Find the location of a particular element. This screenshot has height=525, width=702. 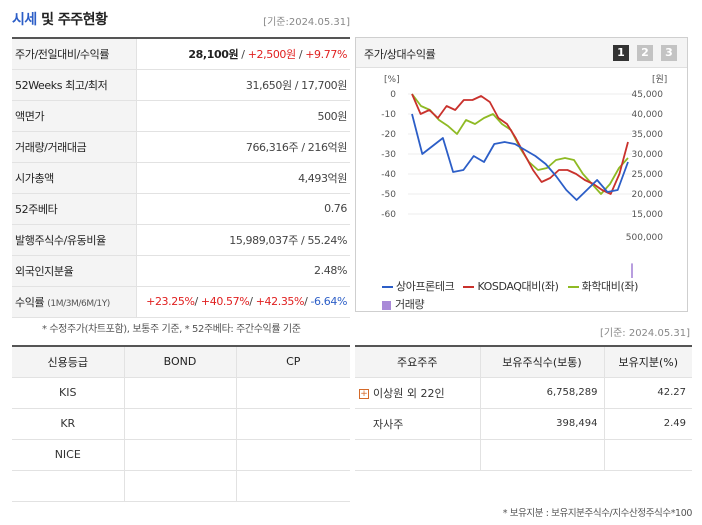

row-value: 500원 is located at coordinates (243, 116).